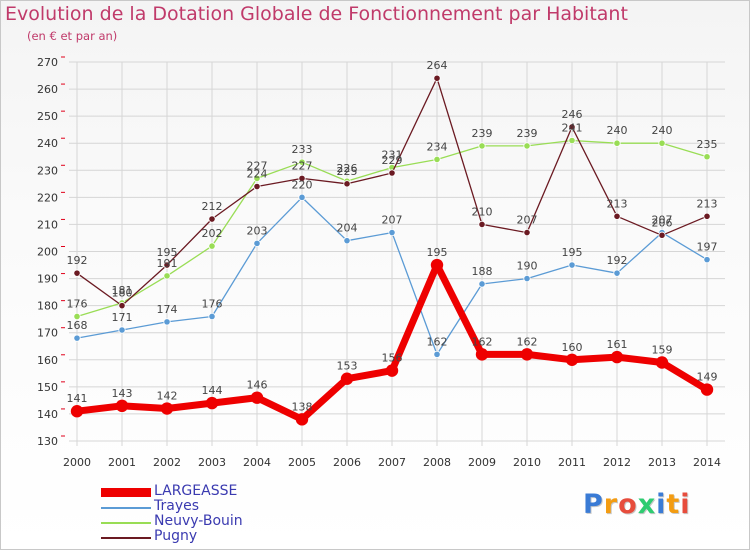  What do you see at coordinates (122, 462) in the screenshot?
I see `x-tick-label: 2001` at bounding box center [122, 462].